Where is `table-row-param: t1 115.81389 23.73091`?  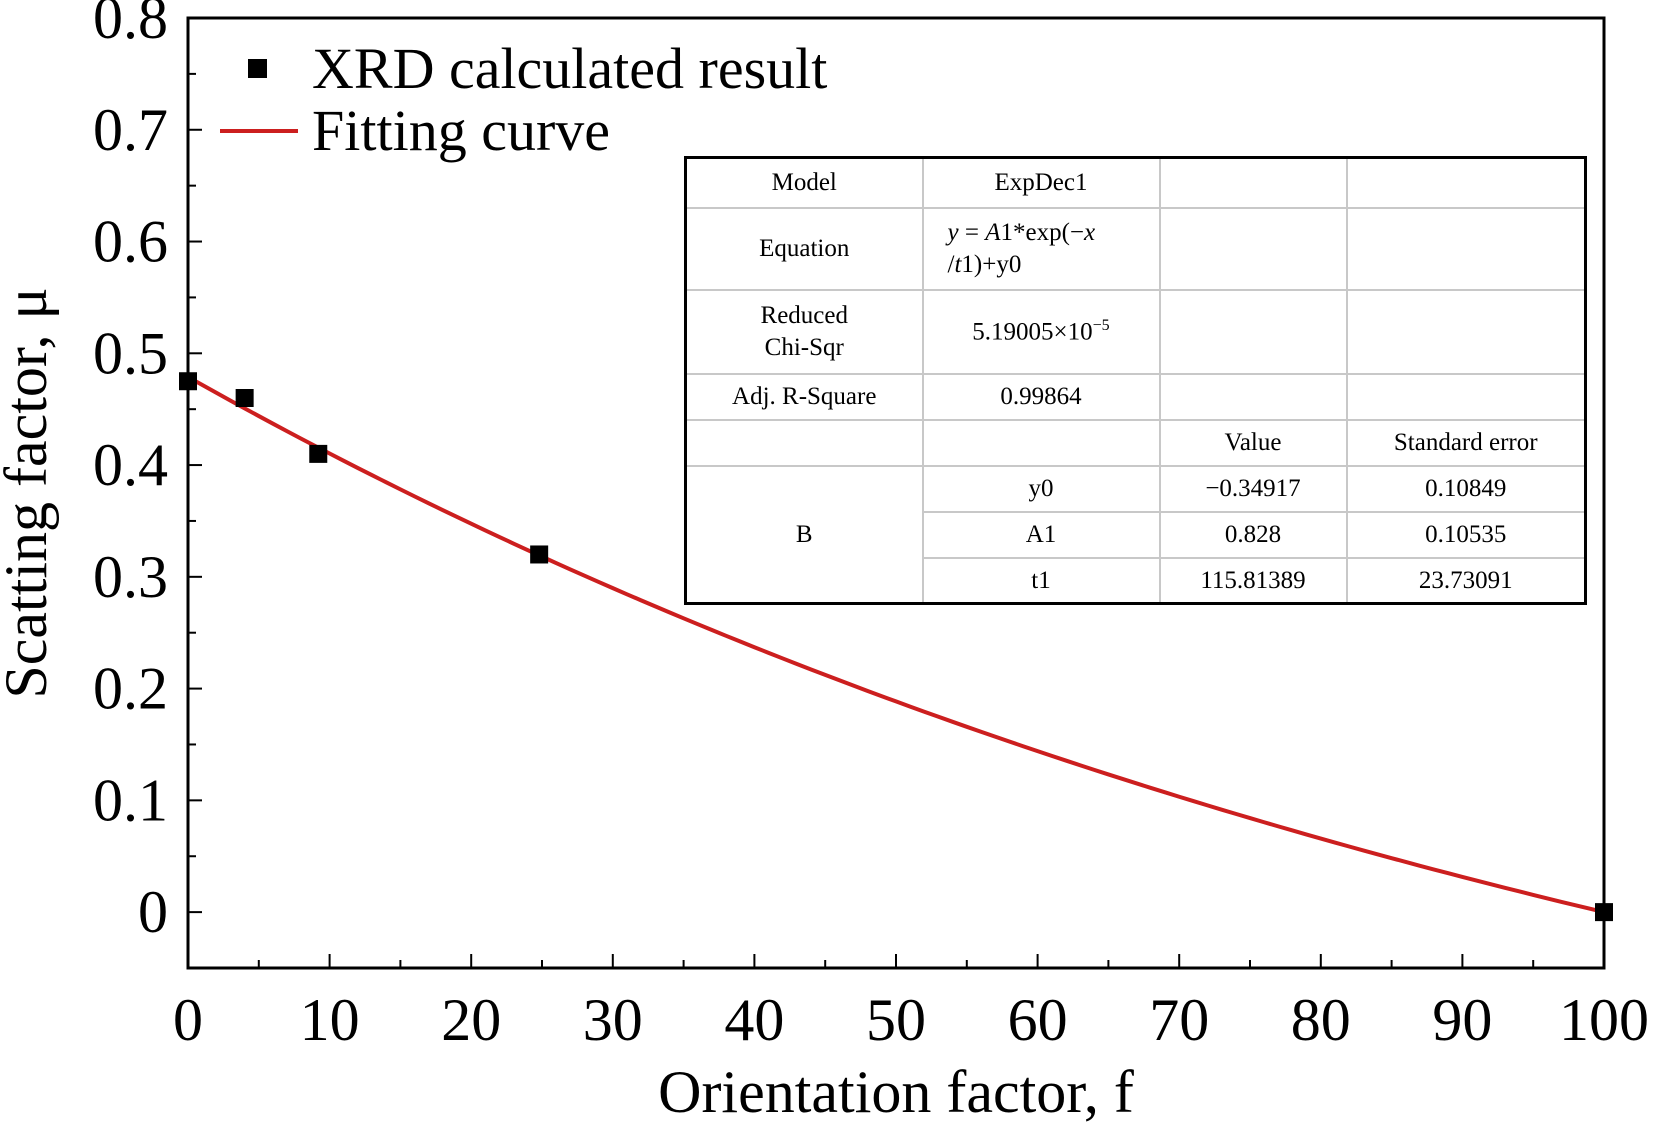
table-row-param: t1 115.81389 23.73091 is located at coordinates (1136, 580).